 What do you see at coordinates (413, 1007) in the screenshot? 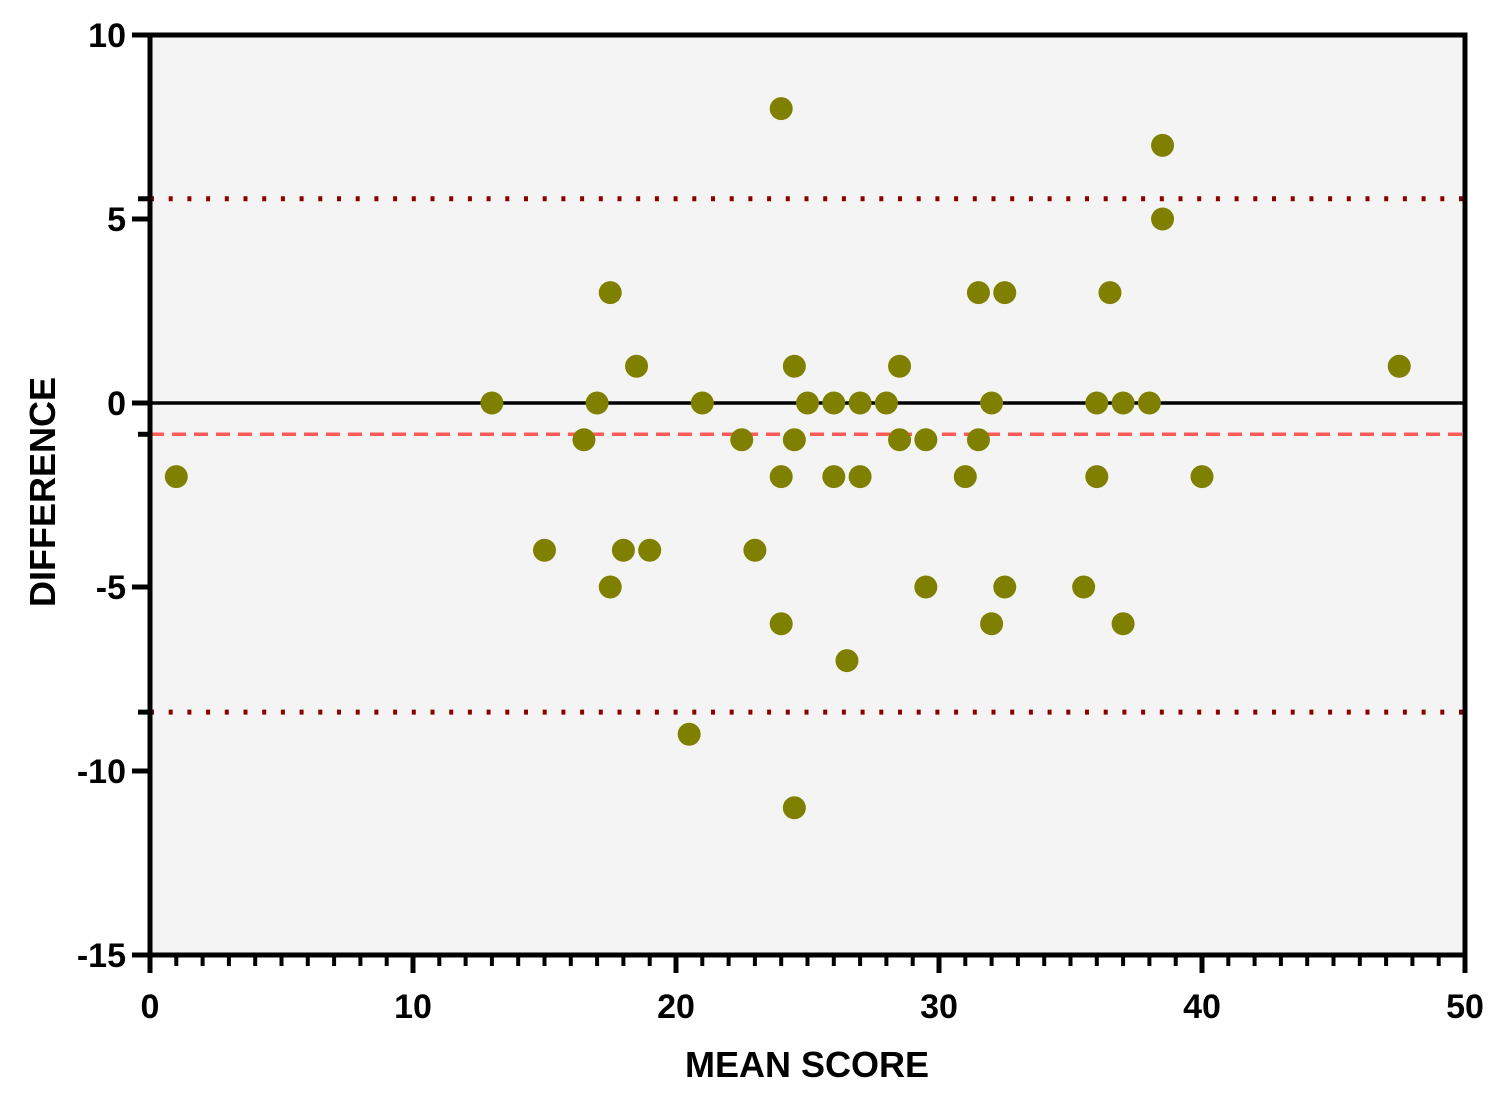
I see `x-tick-label: 10` at bounding box center [413, 1007].